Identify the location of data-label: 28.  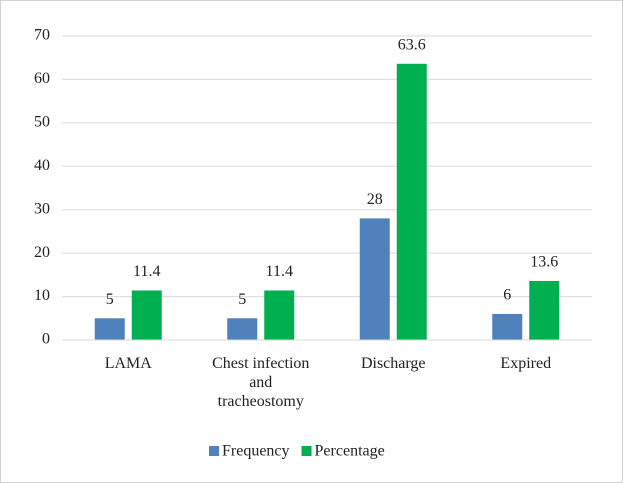
(375, 199).